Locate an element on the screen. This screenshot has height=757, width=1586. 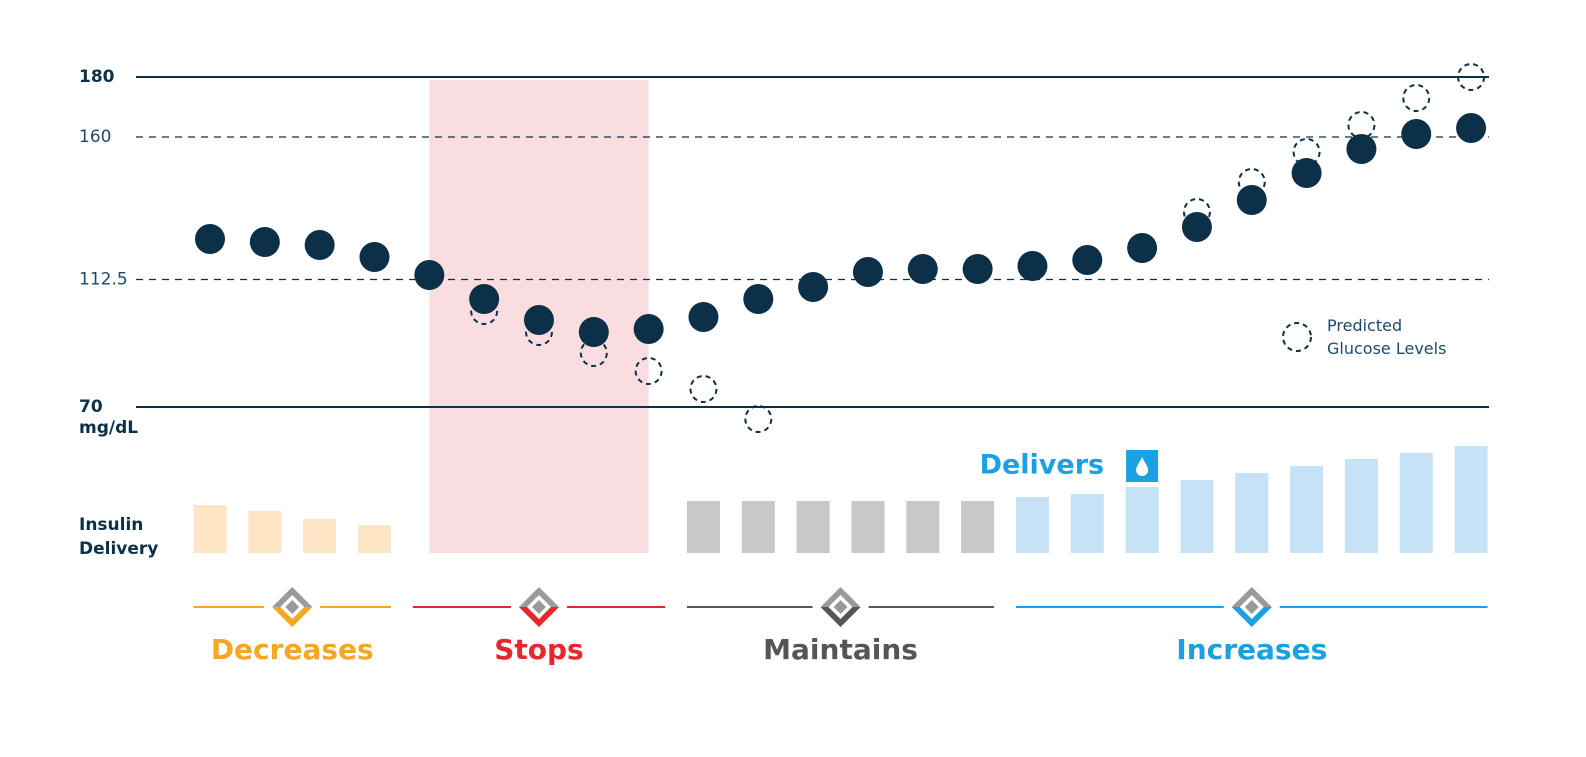
phase-label: Stops is located at coordinates (539, 649).